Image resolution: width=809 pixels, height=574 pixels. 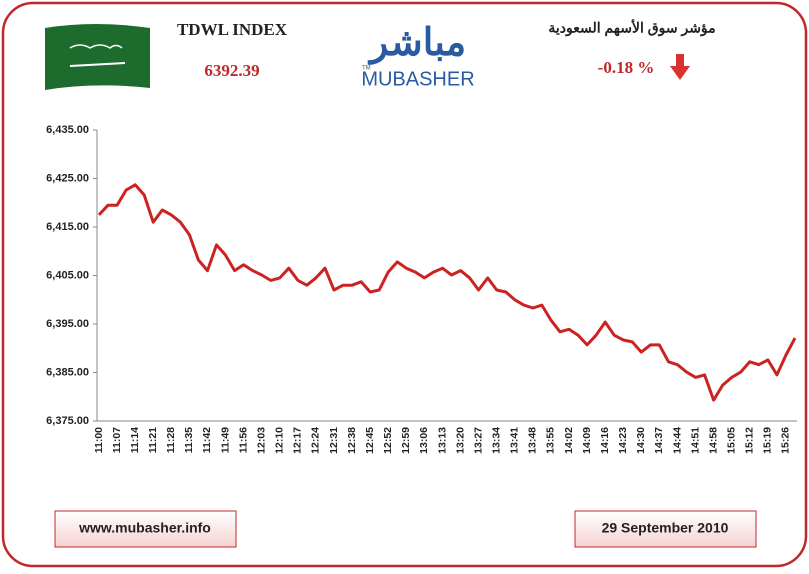 What do you see at coordinates (417, 79) in the screenshot?
I see `logo-latin: MUBASHER` at bounding box center [417, 79].